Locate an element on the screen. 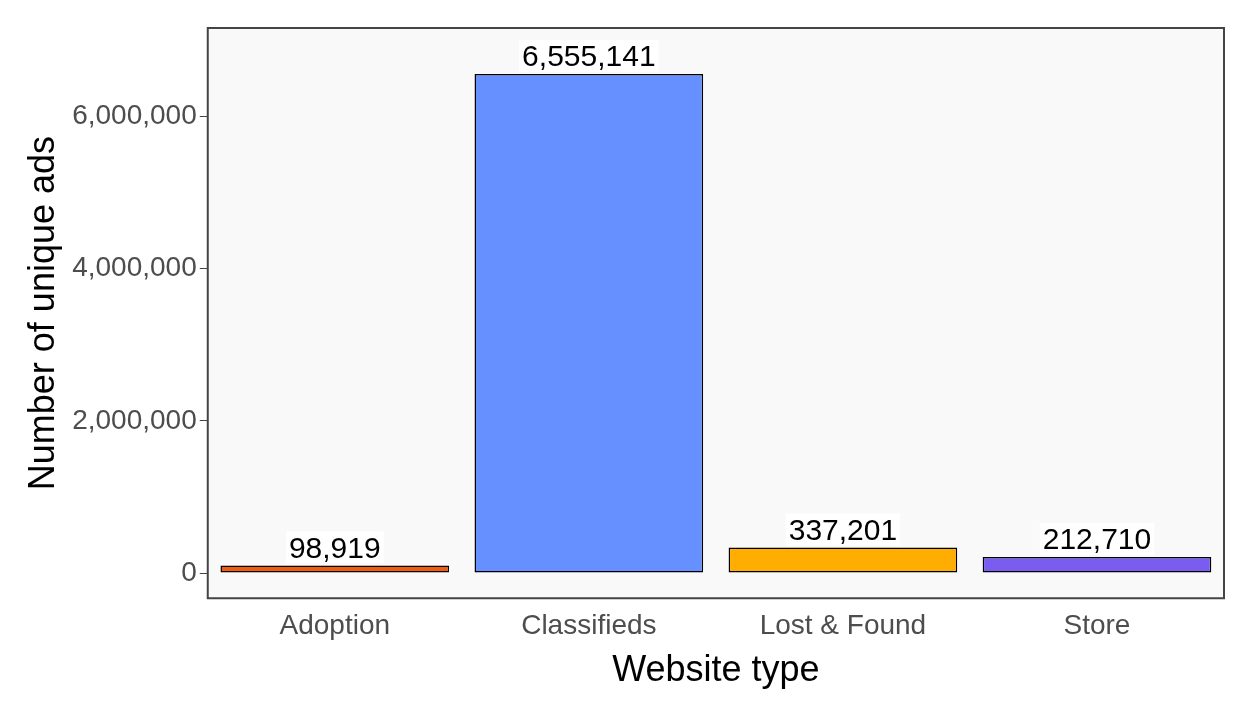 Image resolution: width=1250 pixels, height=709 pixels. data-label: 98,919 is located at coordinates (334, 547).